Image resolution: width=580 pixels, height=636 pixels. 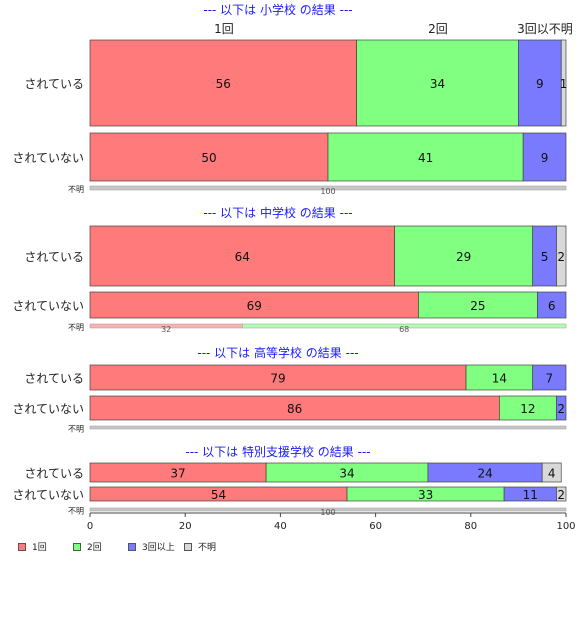 What do you see at coordinates (177, 474) in the screenshot?
I see `data-label: 37` at bounding box center [177, 474].